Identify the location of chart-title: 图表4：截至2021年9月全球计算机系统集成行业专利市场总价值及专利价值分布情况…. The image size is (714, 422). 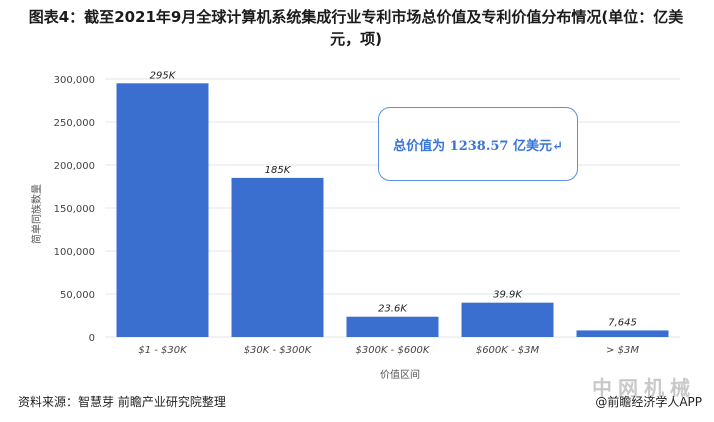
(356, 28).